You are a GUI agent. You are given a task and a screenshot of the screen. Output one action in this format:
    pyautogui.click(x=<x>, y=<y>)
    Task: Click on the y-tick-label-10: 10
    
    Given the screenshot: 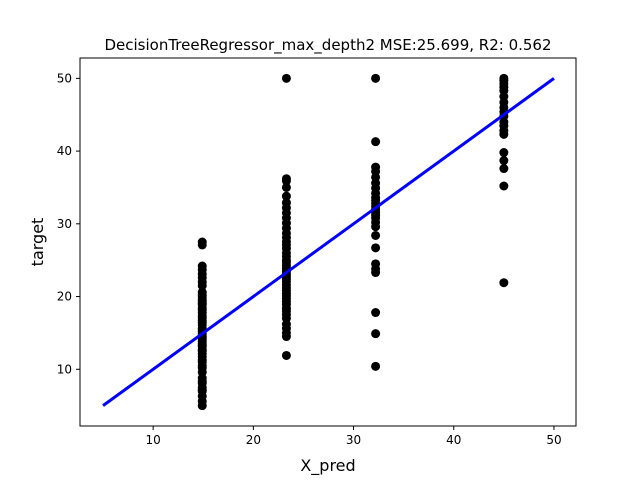 What is the action you would take?
    pyautogui.click(x=64, y=369)
    